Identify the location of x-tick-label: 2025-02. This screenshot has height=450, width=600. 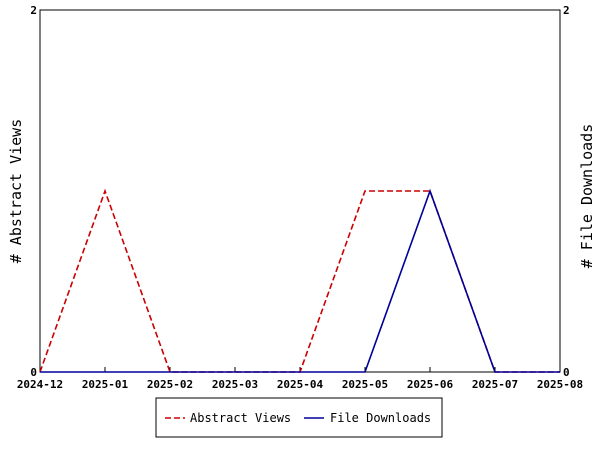
(170, 384).